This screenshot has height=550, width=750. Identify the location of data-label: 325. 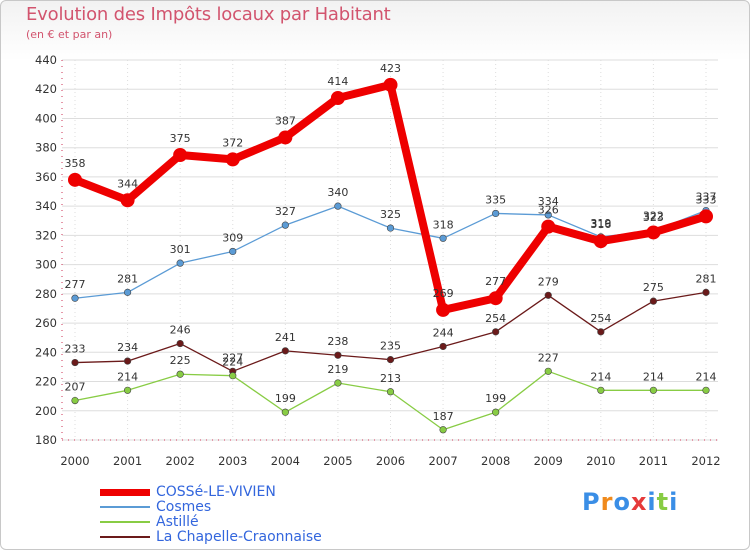
(390, 214).